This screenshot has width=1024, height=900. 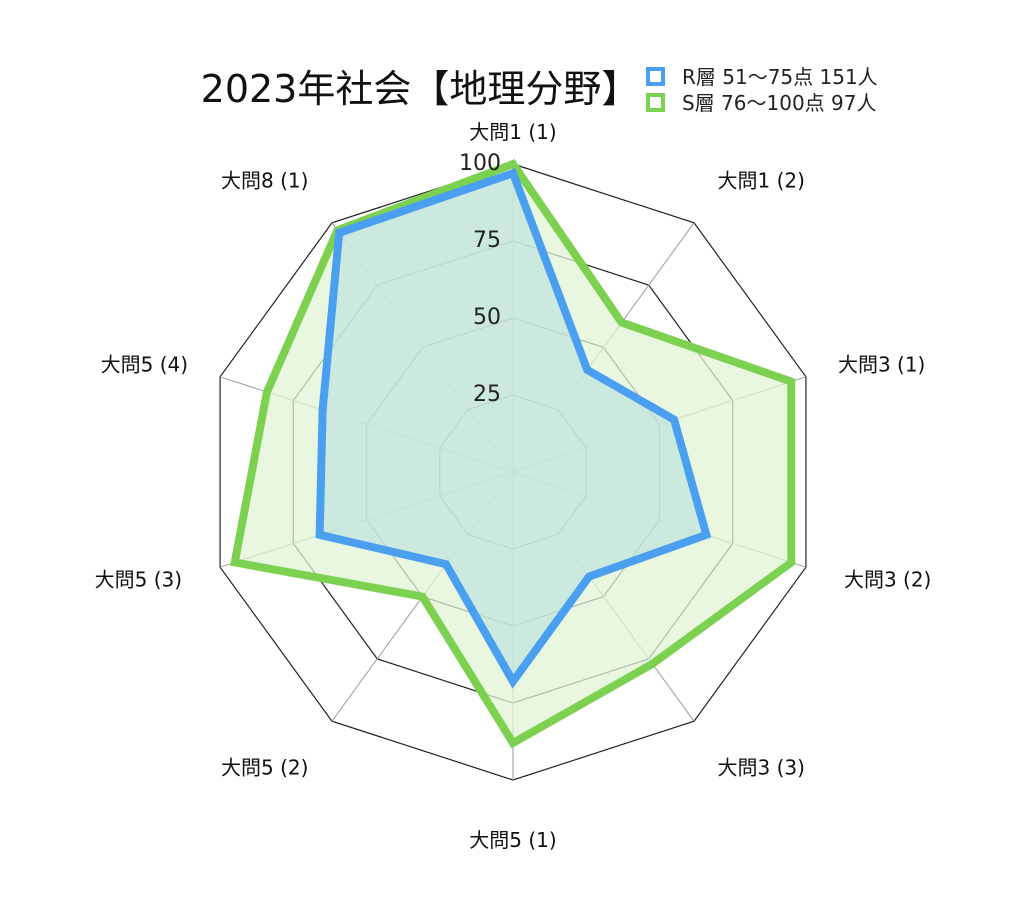 What do you see at coordinates (487, 317) in the screenshot?
I see `tick-label-50: 50` at bounding box center [487, 317].